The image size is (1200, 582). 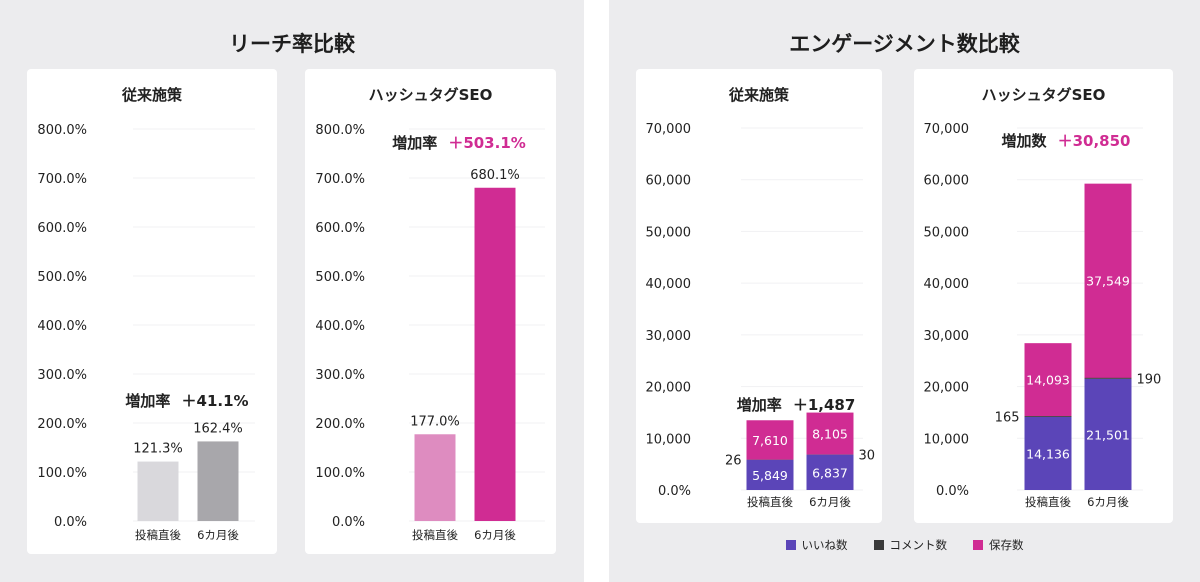 I want to click on legend-item-saves: 保存数, so click(x=998, y=545).